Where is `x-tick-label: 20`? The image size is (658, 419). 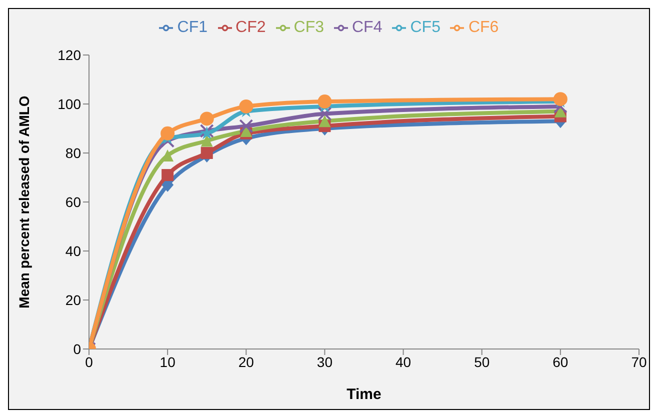
x-tick-label: 20 is located at coordinates (246, 362).